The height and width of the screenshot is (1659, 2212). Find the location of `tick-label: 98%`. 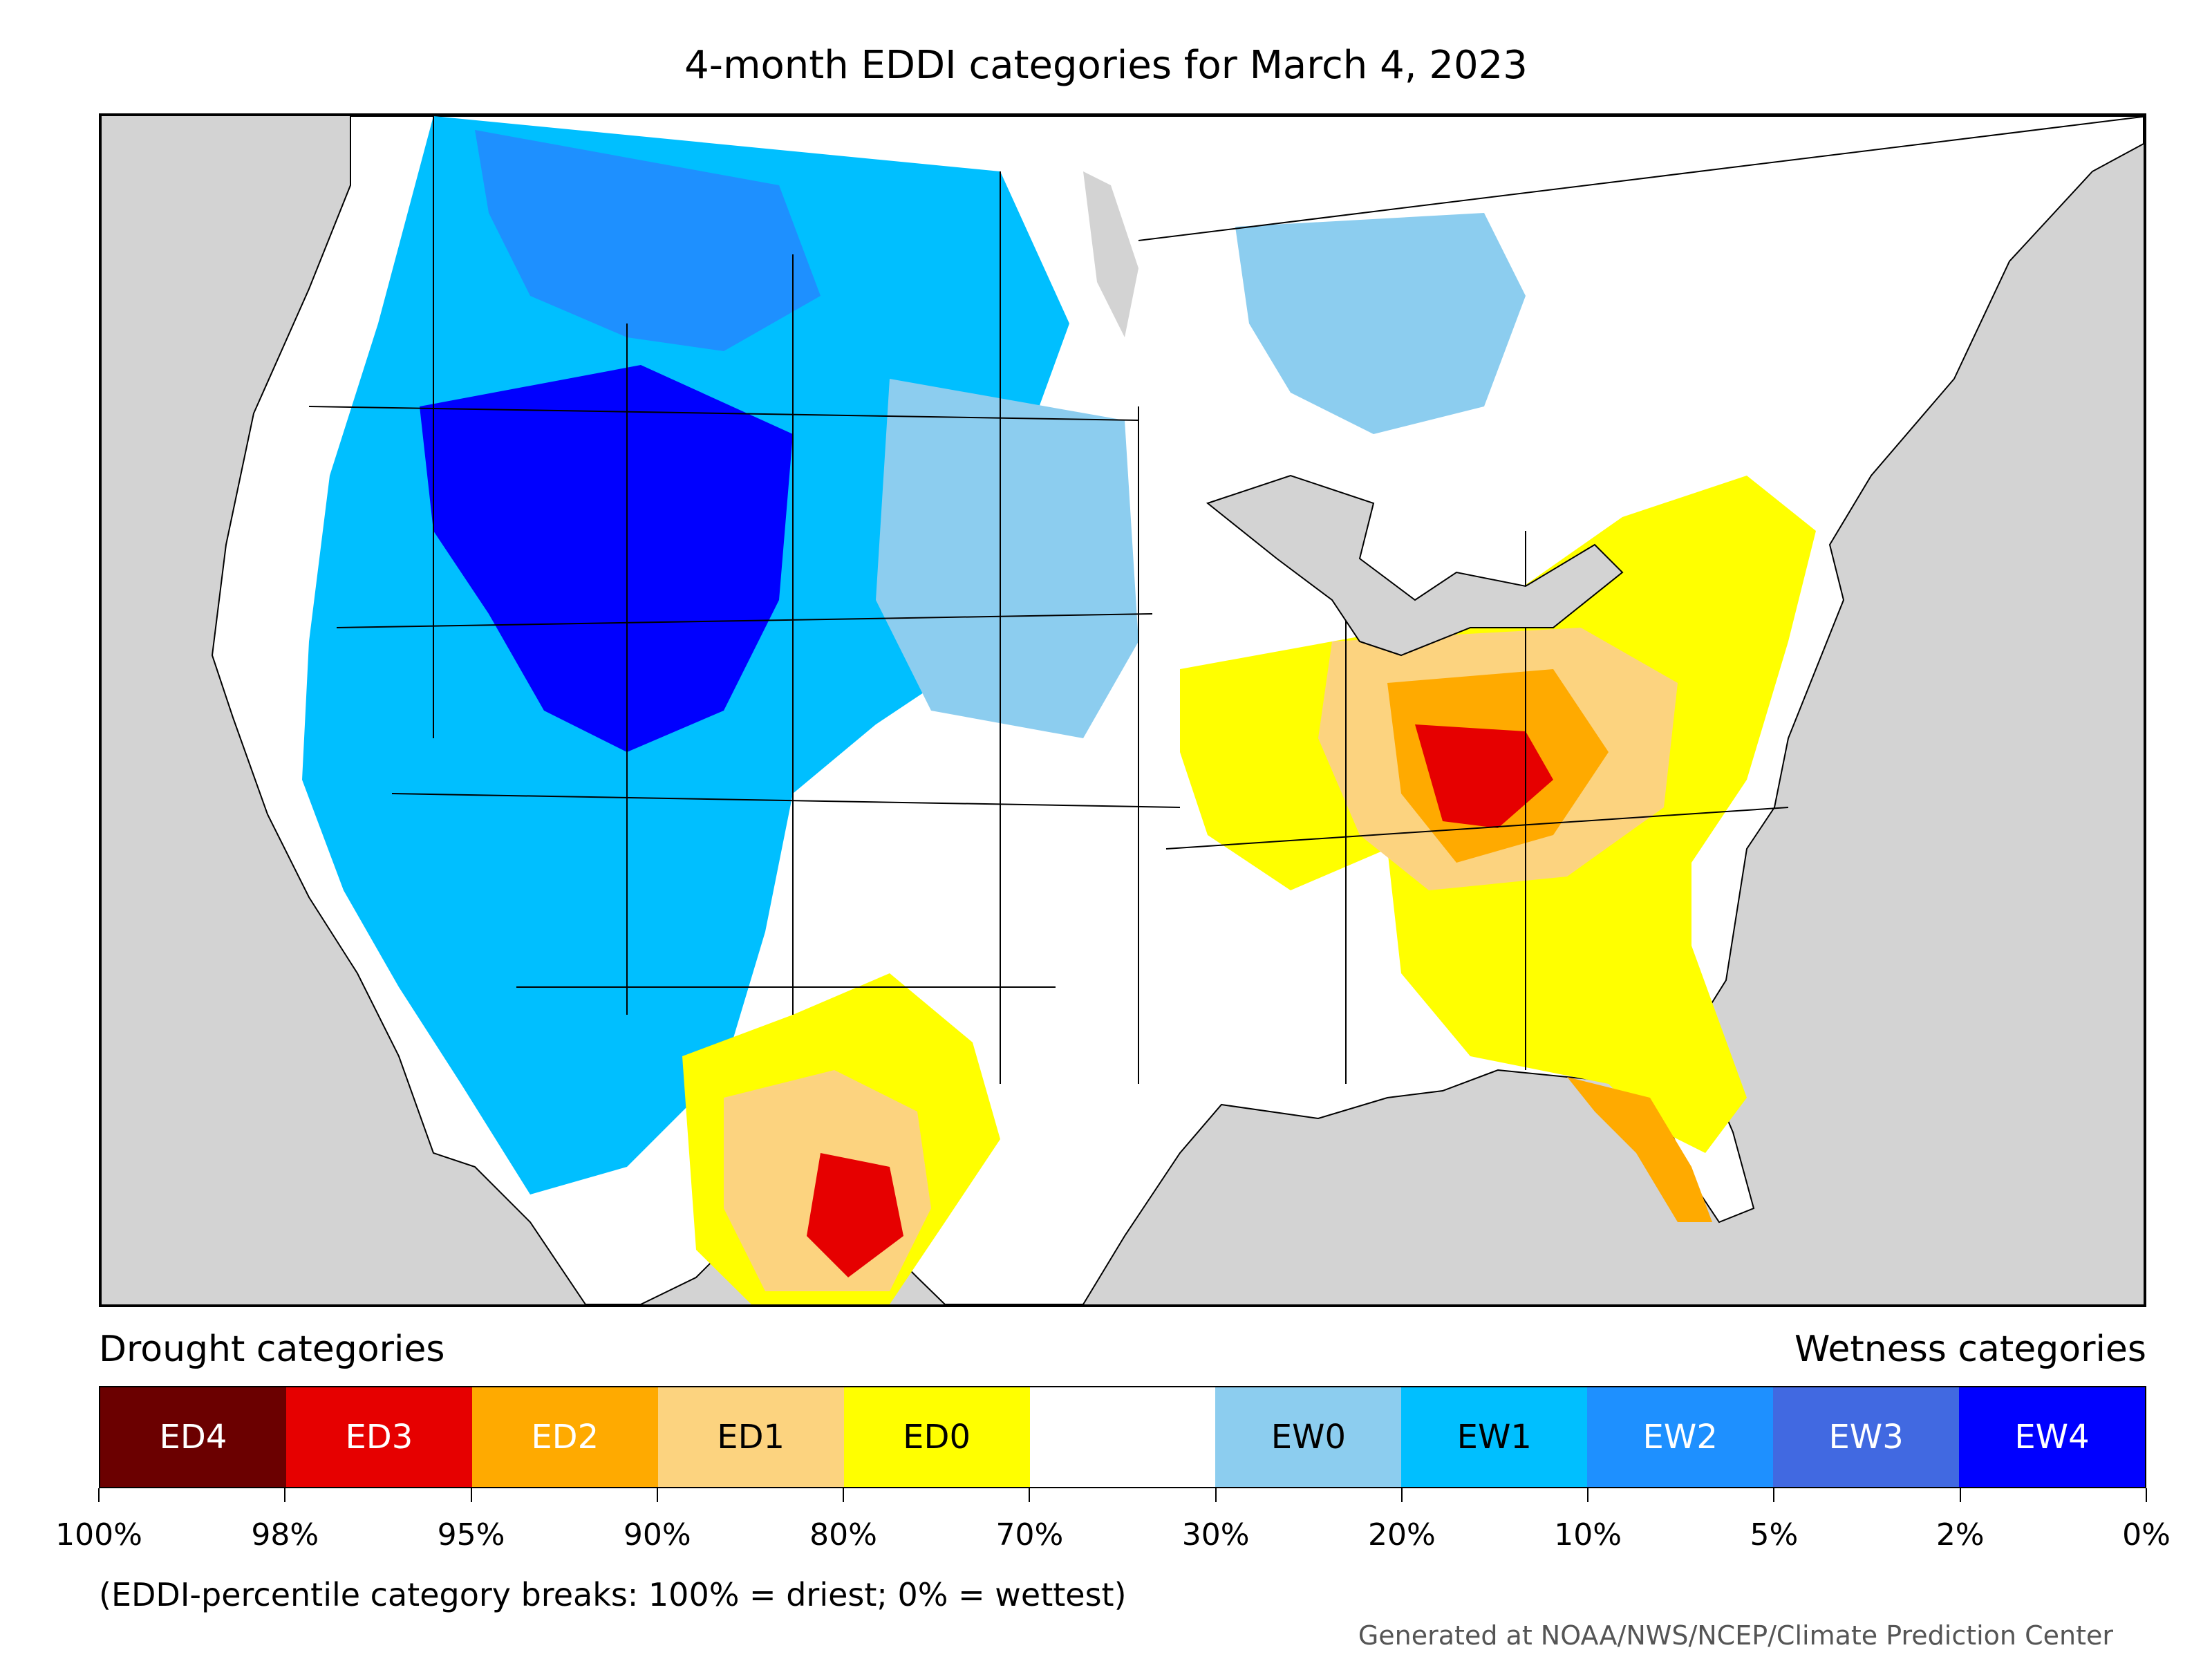

tick-label: 98% is located at coordinates (285, 1535).